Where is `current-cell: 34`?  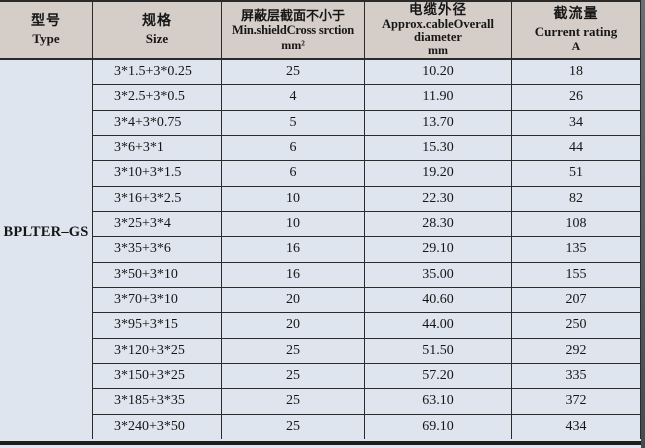
current-cell: 34 is located at coordinates (576, 122).